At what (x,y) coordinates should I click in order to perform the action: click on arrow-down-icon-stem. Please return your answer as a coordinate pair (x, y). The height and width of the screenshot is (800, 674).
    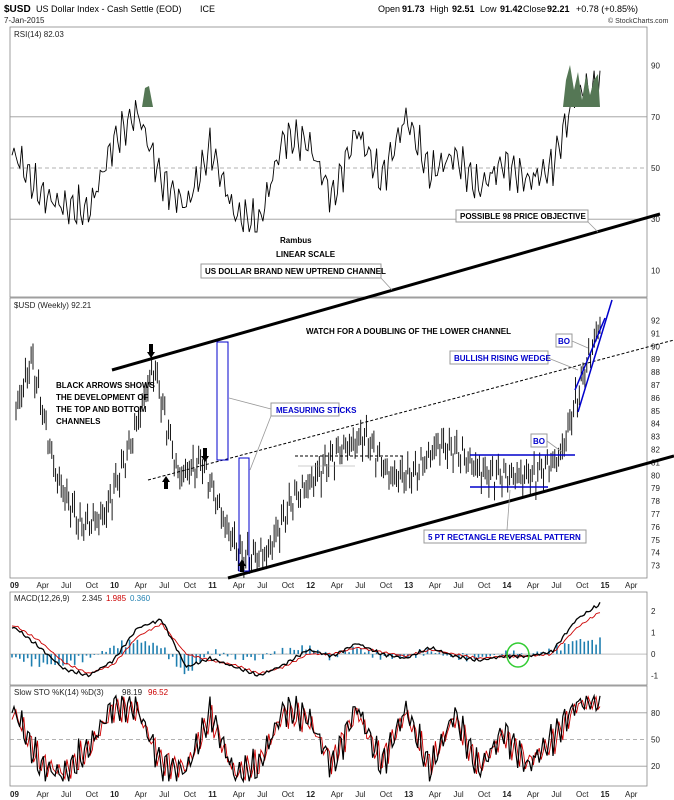
    Looking at the image, I should click on (151, 348).